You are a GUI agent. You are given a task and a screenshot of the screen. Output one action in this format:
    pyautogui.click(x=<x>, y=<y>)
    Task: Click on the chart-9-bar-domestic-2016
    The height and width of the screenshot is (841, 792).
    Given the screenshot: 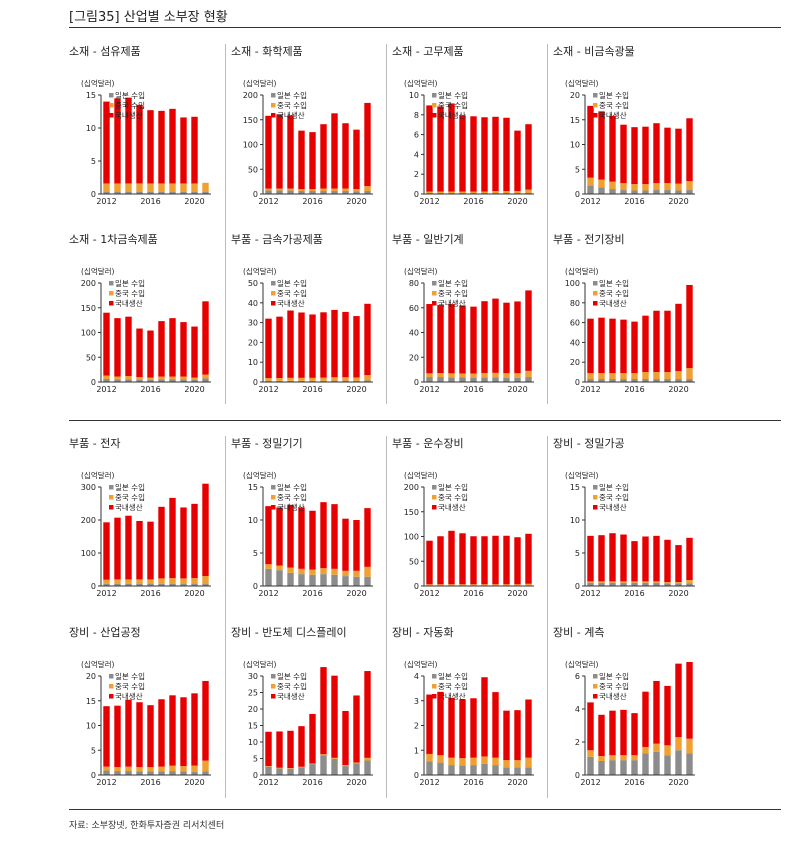 What is the action you would take?
    pyautogui.click(x=150, y=550)
    